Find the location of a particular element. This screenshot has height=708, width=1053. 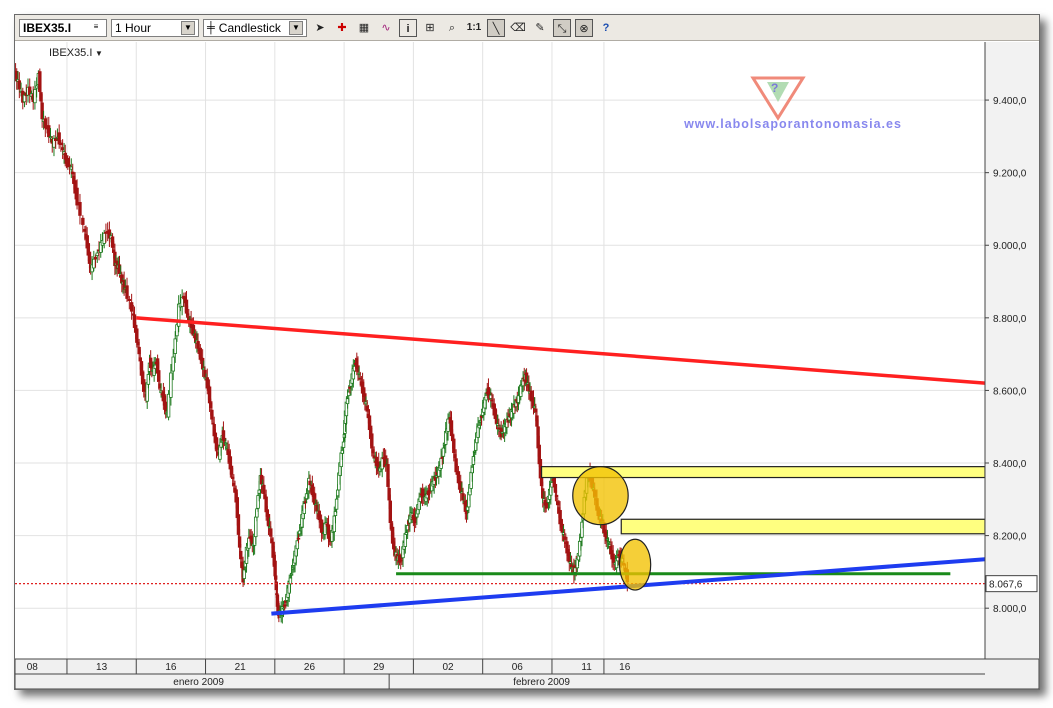

magnify-icon: ⌕ is located at coordinates (452, 27).